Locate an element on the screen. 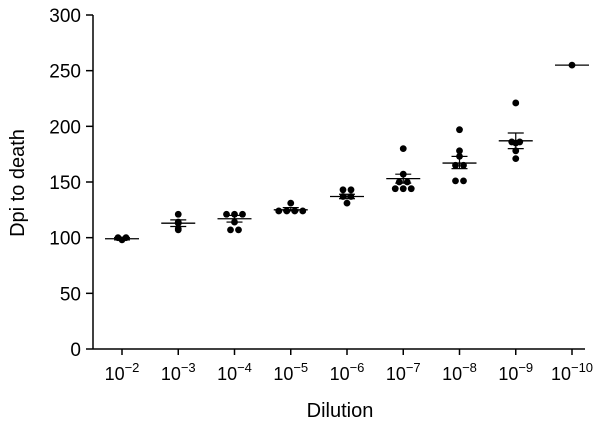 The width and height of the screenshot is (600, 427). y-axis-label: Dpi to death is located at coordinates (18, 183).